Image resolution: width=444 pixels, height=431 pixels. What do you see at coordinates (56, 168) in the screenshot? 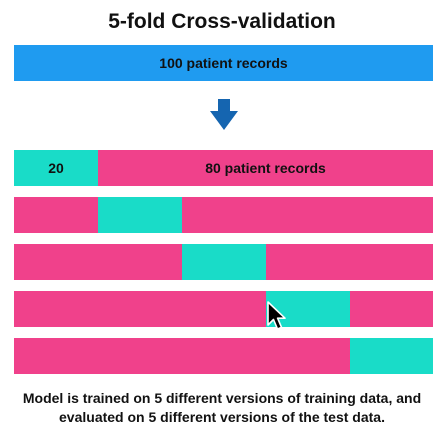
I see `test-segment: 20` at bounding box center [56, 168].